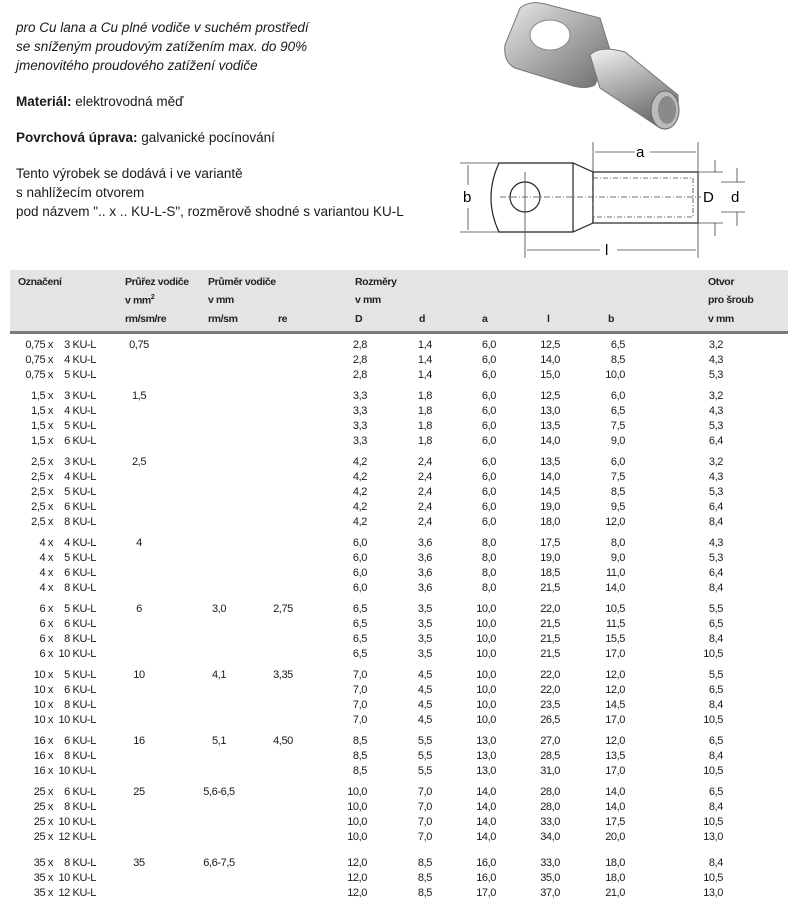 The width and height of the screenshot is (788, 901). What do you see at coordinates (77, 720) in the screenshot?
I see `cell-type: 10 KU-L` at bounding box center [77, 720].